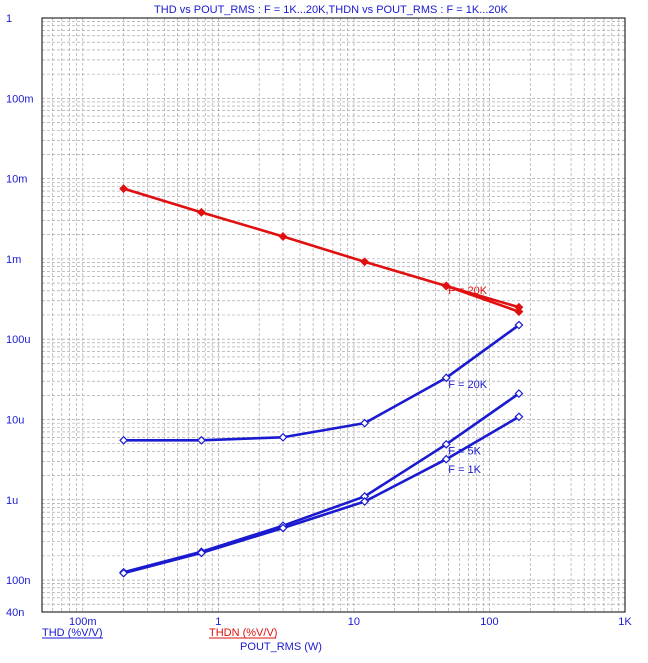 Image resolution: width=648 pixels, height=663 pixels. Describe the element at coordinates (464, 470) in the screenshot. I see `series-annotation: F = 1K` at that location.